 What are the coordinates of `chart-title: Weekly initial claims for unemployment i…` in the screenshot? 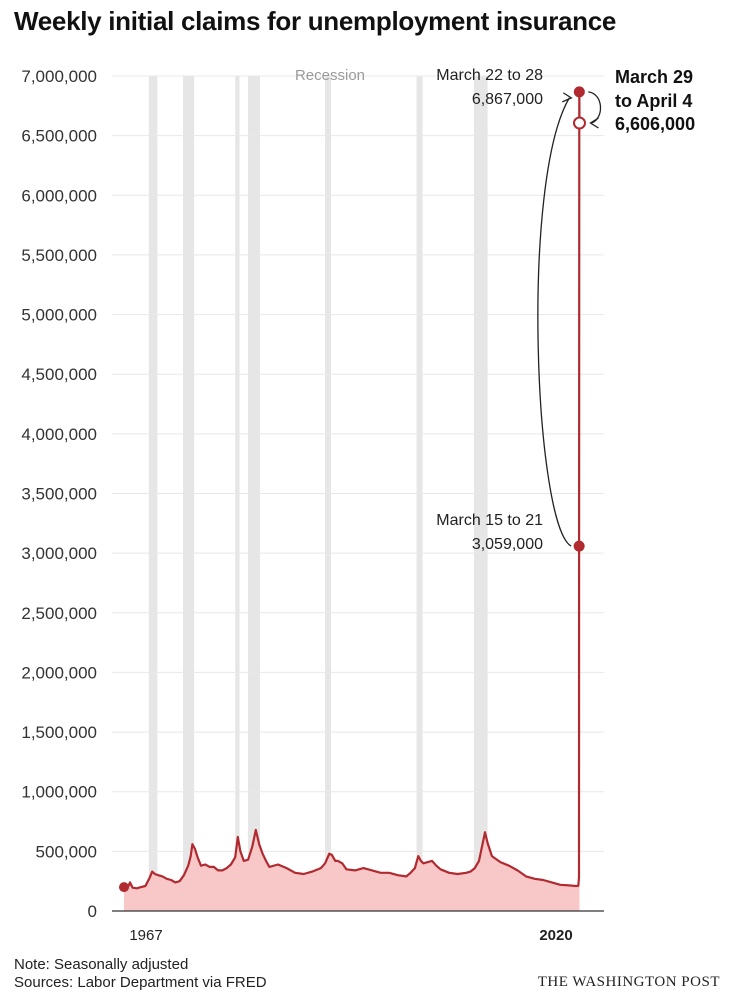 It's located at (315, 21).